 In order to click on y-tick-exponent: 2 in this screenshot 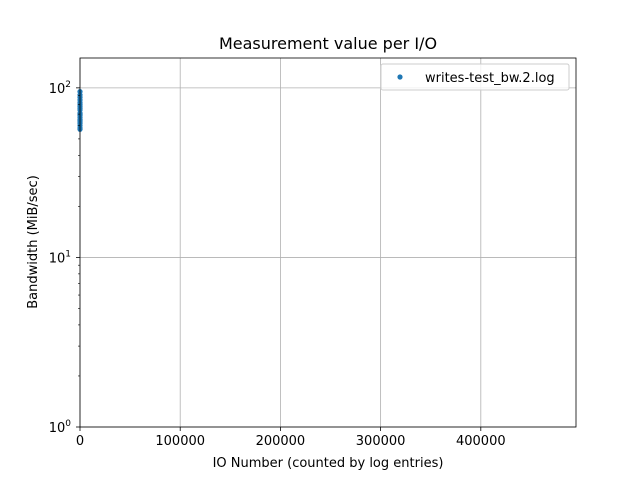, I will do `click(68, 85)`.